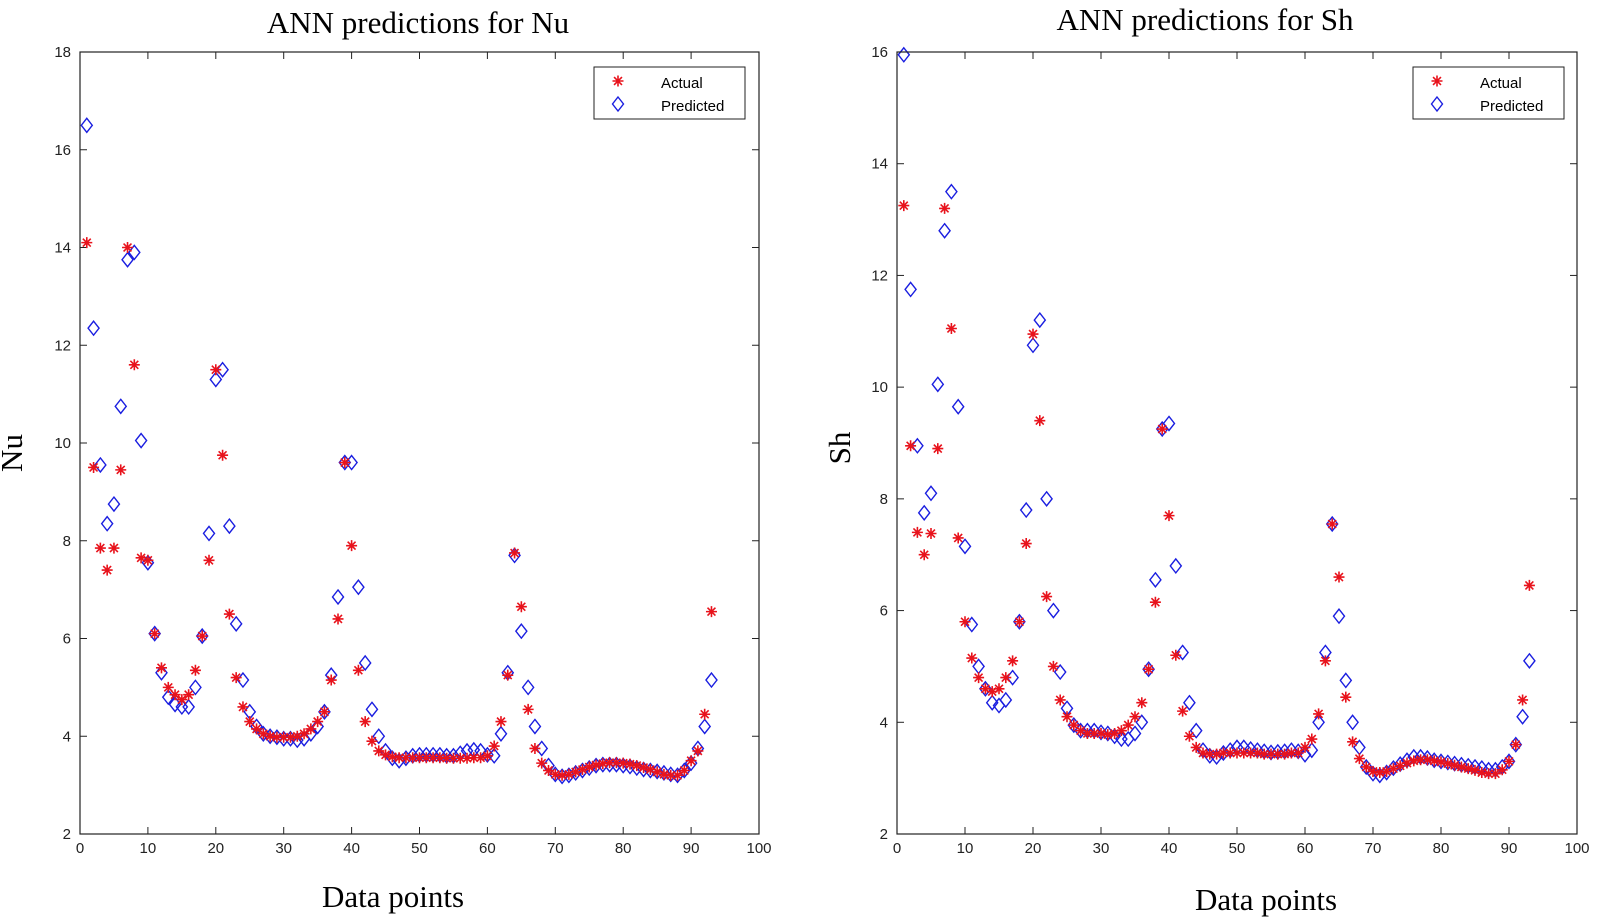 This screenshot has height=922, width=1600. Describe the element at coordinates (682, 83) in the screenshot. I see `nu-legend-actual-label: Actual` at that location.